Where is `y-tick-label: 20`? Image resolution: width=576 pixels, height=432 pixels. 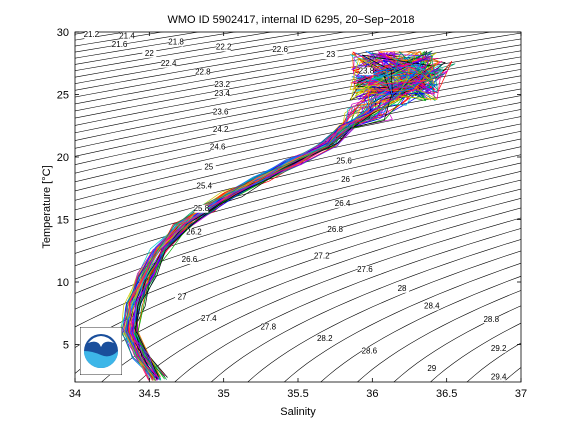
y-tick-label: 20 is located at coordinates (63, 158).